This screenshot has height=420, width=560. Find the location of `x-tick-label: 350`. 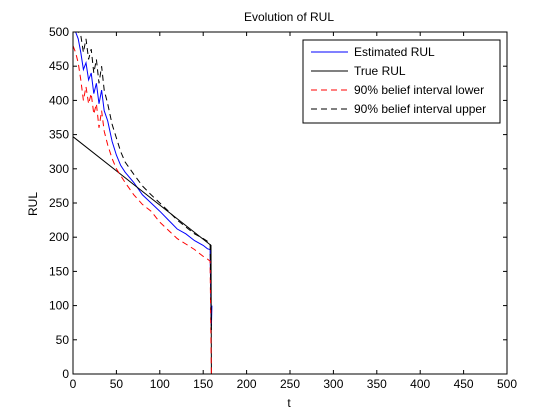

x-tick-label: 350 is located at coordinates (377, 384).